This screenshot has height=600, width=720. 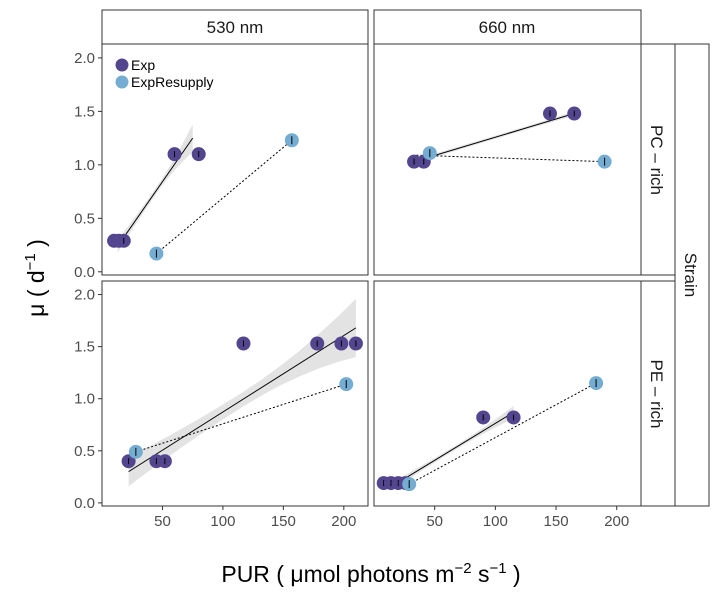 I want to click on y-axis-title-sup: −1, so click(x=30, y=261).